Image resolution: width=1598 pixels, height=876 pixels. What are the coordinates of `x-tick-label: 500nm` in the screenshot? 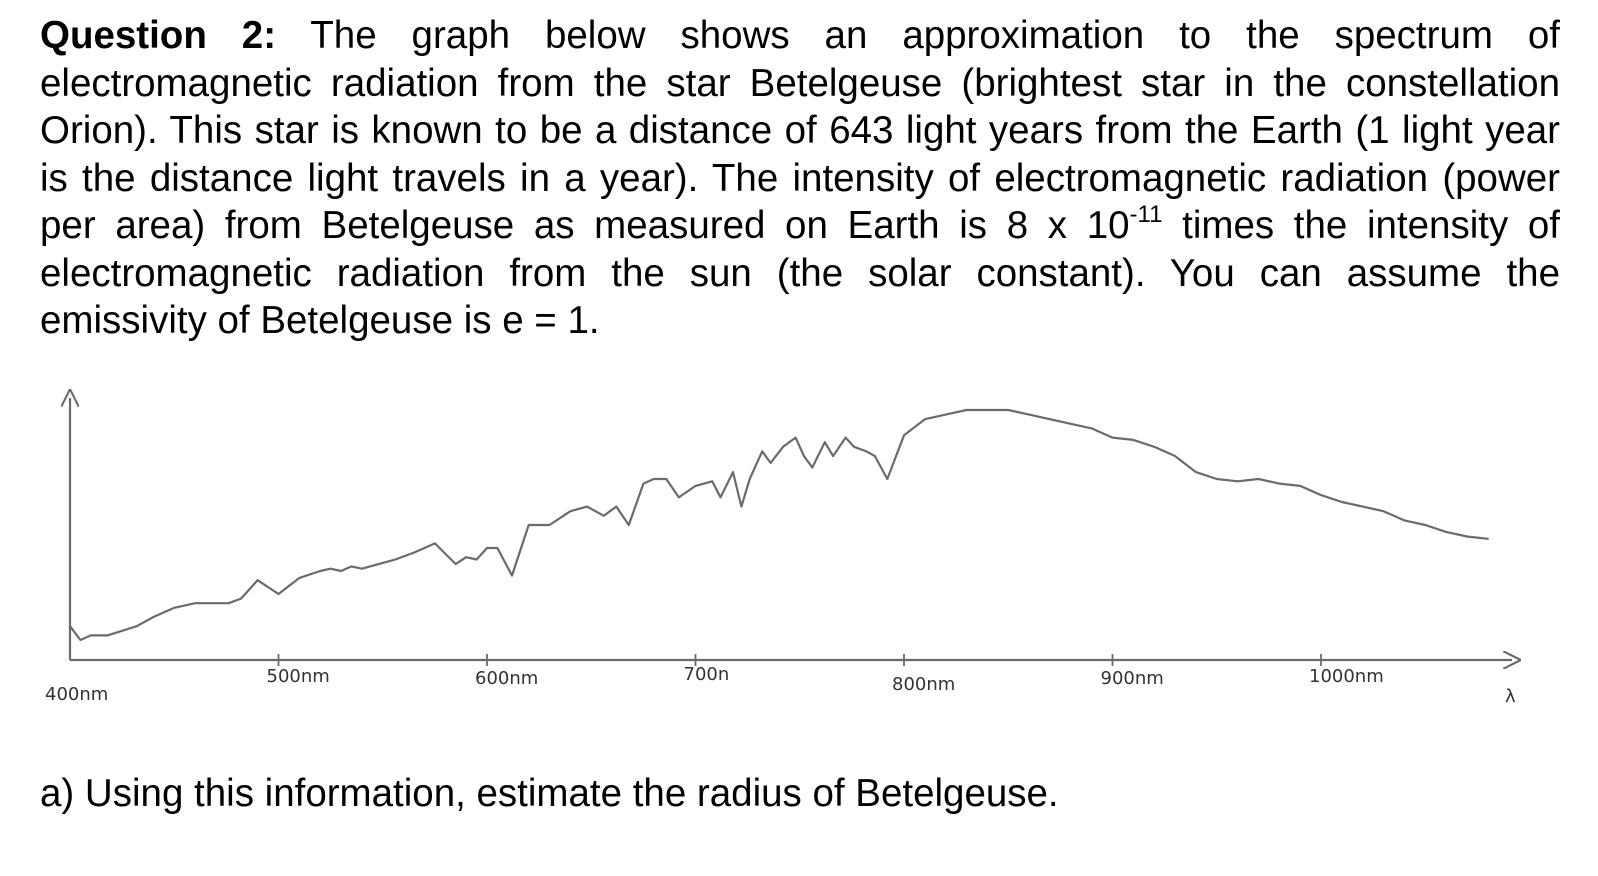 It's located at (298, 676).